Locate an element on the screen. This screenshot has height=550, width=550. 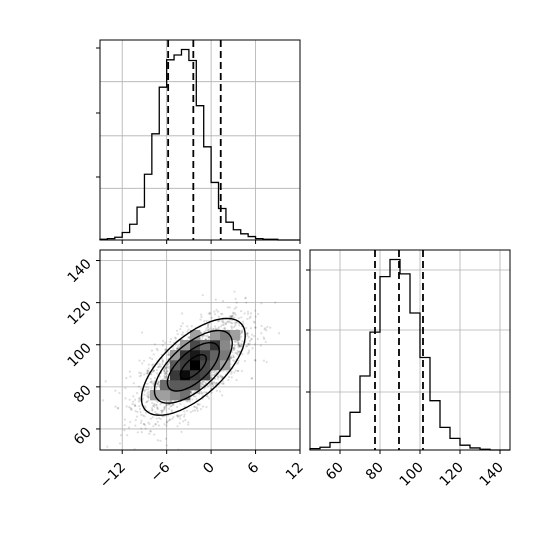
x-marginal-histogram-step is located at coordinates (199, 144).